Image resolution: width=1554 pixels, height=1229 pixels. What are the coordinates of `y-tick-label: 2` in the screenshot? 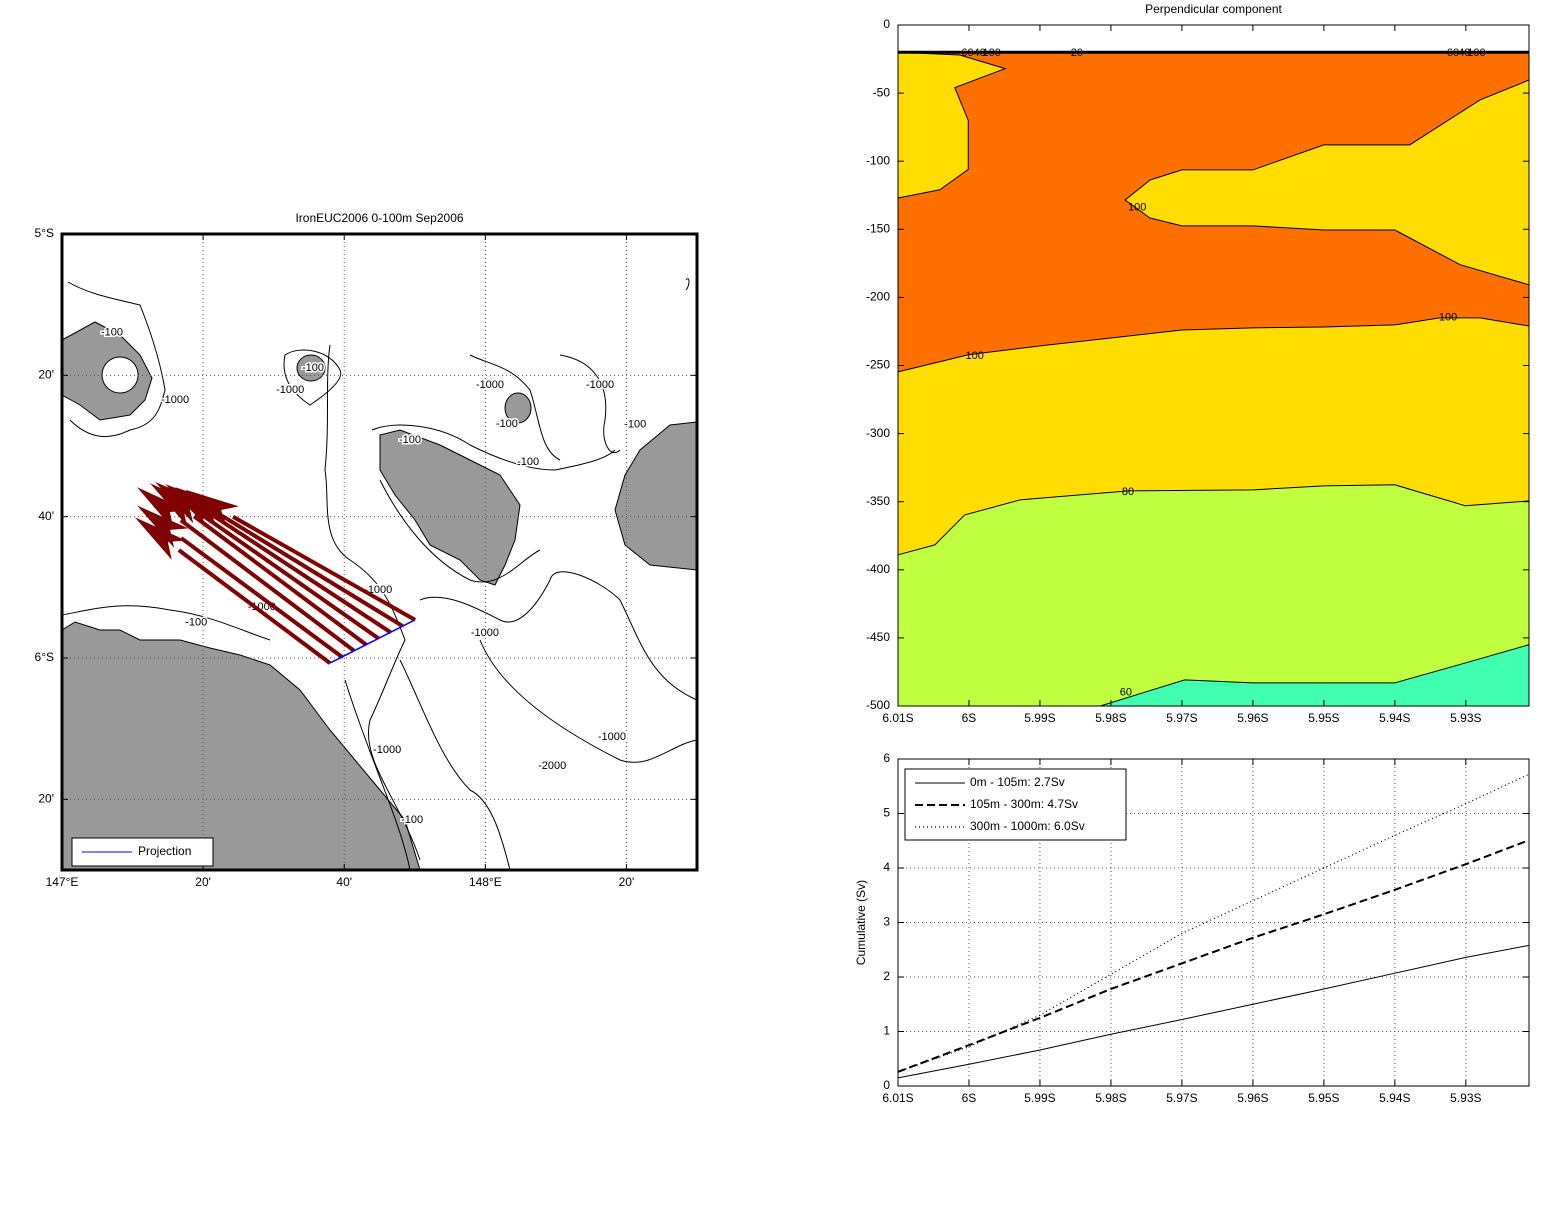 It's located at (886, 976).